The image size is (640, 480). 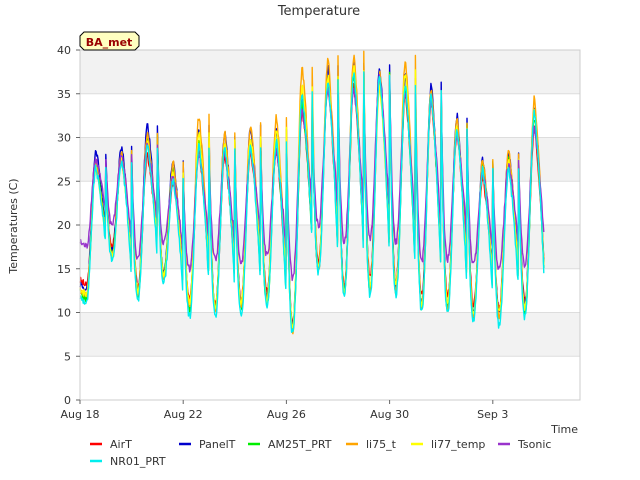 What do you see at coordinates (286, 414) in the screenshot?
I see `x-tick-label: Aug 26` at bounding box center [286, 414].